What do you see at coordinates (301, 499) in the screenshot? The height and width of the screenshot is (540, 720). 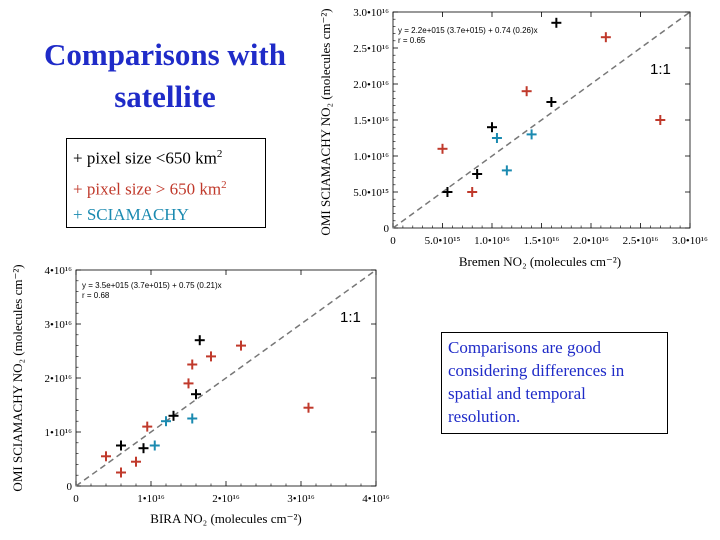 I see `x-tick-label: 3•10¹⁶` at bounding box center [301, 499].